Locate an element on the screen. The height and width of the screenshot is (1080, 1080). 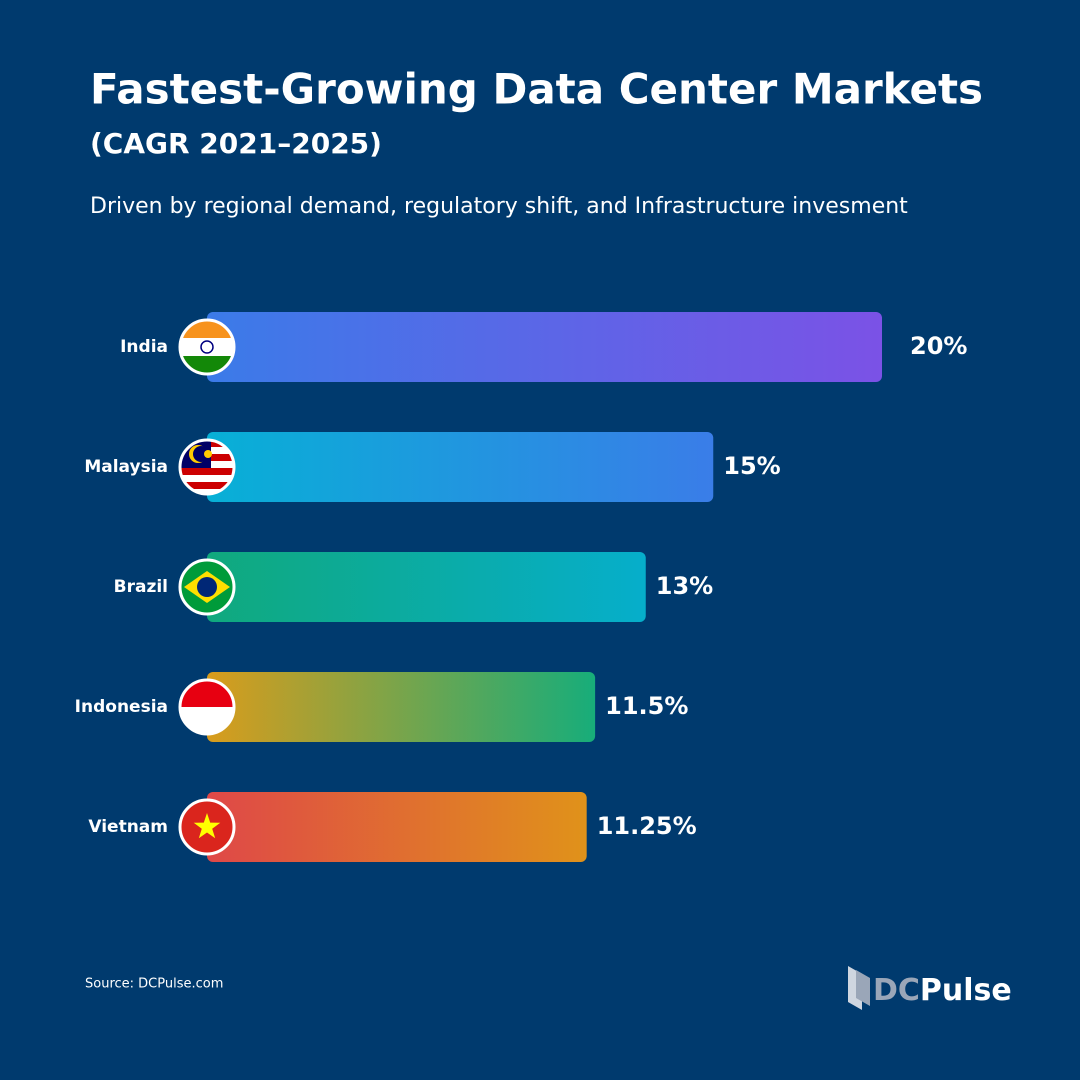
category-label: Vietnam is located at coordinates (128, 827).